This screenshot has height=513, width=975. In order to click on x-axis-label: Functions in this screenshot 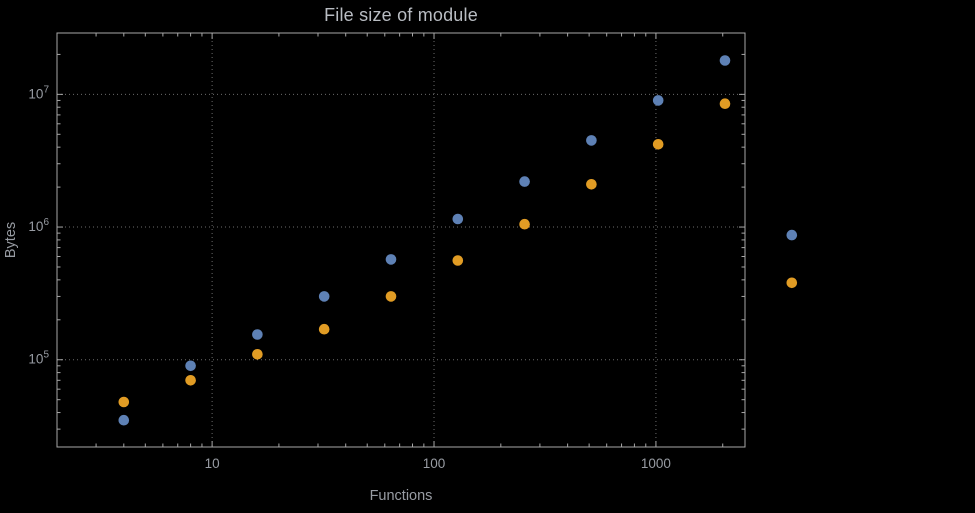, I will do `click(401, 496)`.